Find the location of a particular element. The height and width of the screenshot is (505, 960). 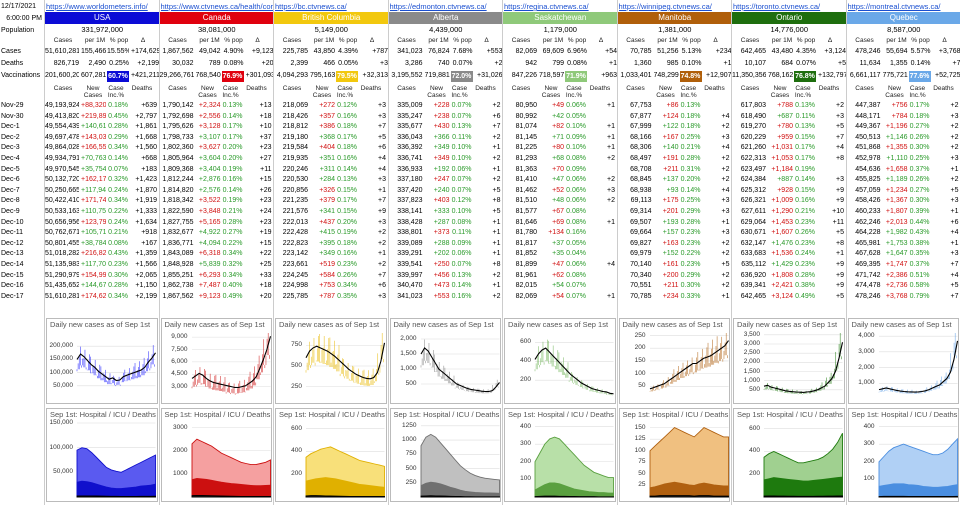

daily-value: +240 is located at coordinates (441, 190).